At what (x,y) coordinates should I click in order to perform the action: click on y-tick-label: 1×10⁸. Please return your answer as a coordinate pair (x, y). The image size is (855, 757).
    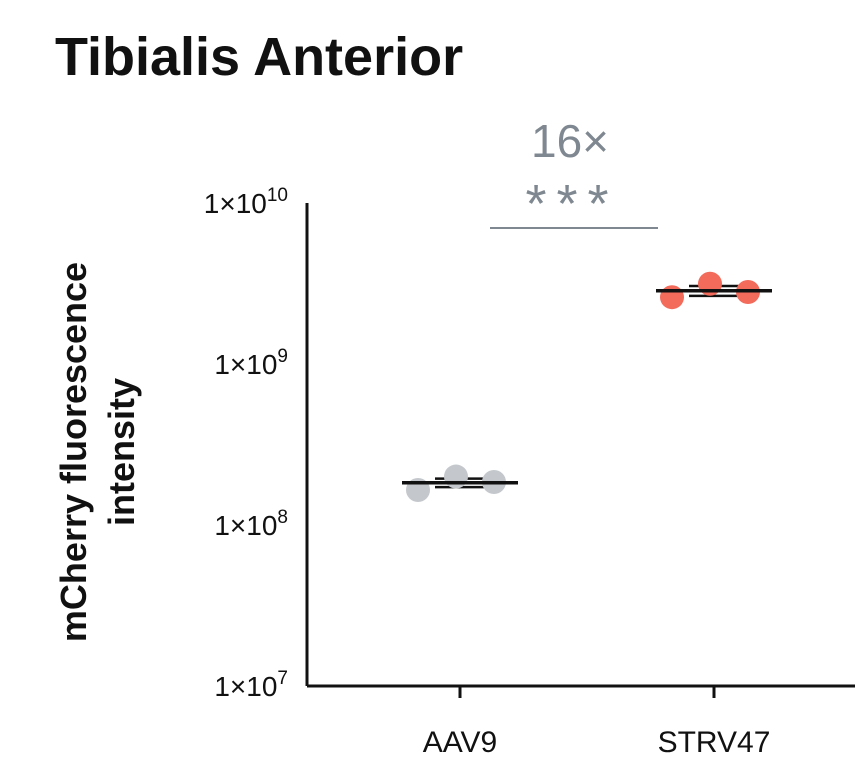
    Looking at the image, I should click on (251, 524).